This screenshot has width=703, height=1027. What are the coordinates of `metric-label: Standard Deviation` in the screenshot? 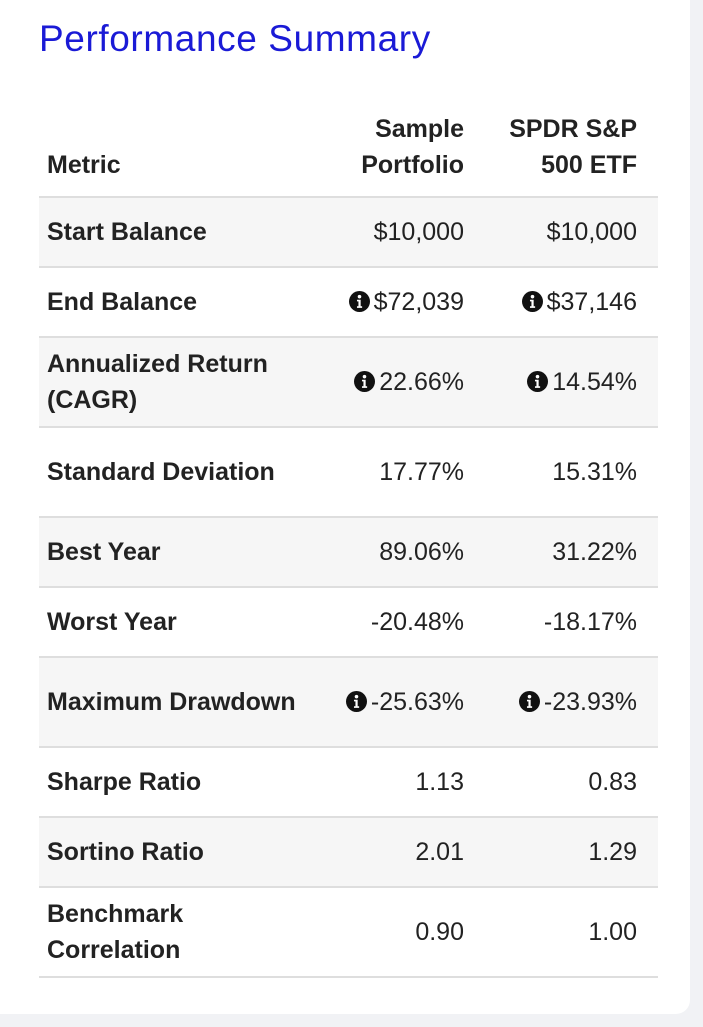 It's located at (176, 472).